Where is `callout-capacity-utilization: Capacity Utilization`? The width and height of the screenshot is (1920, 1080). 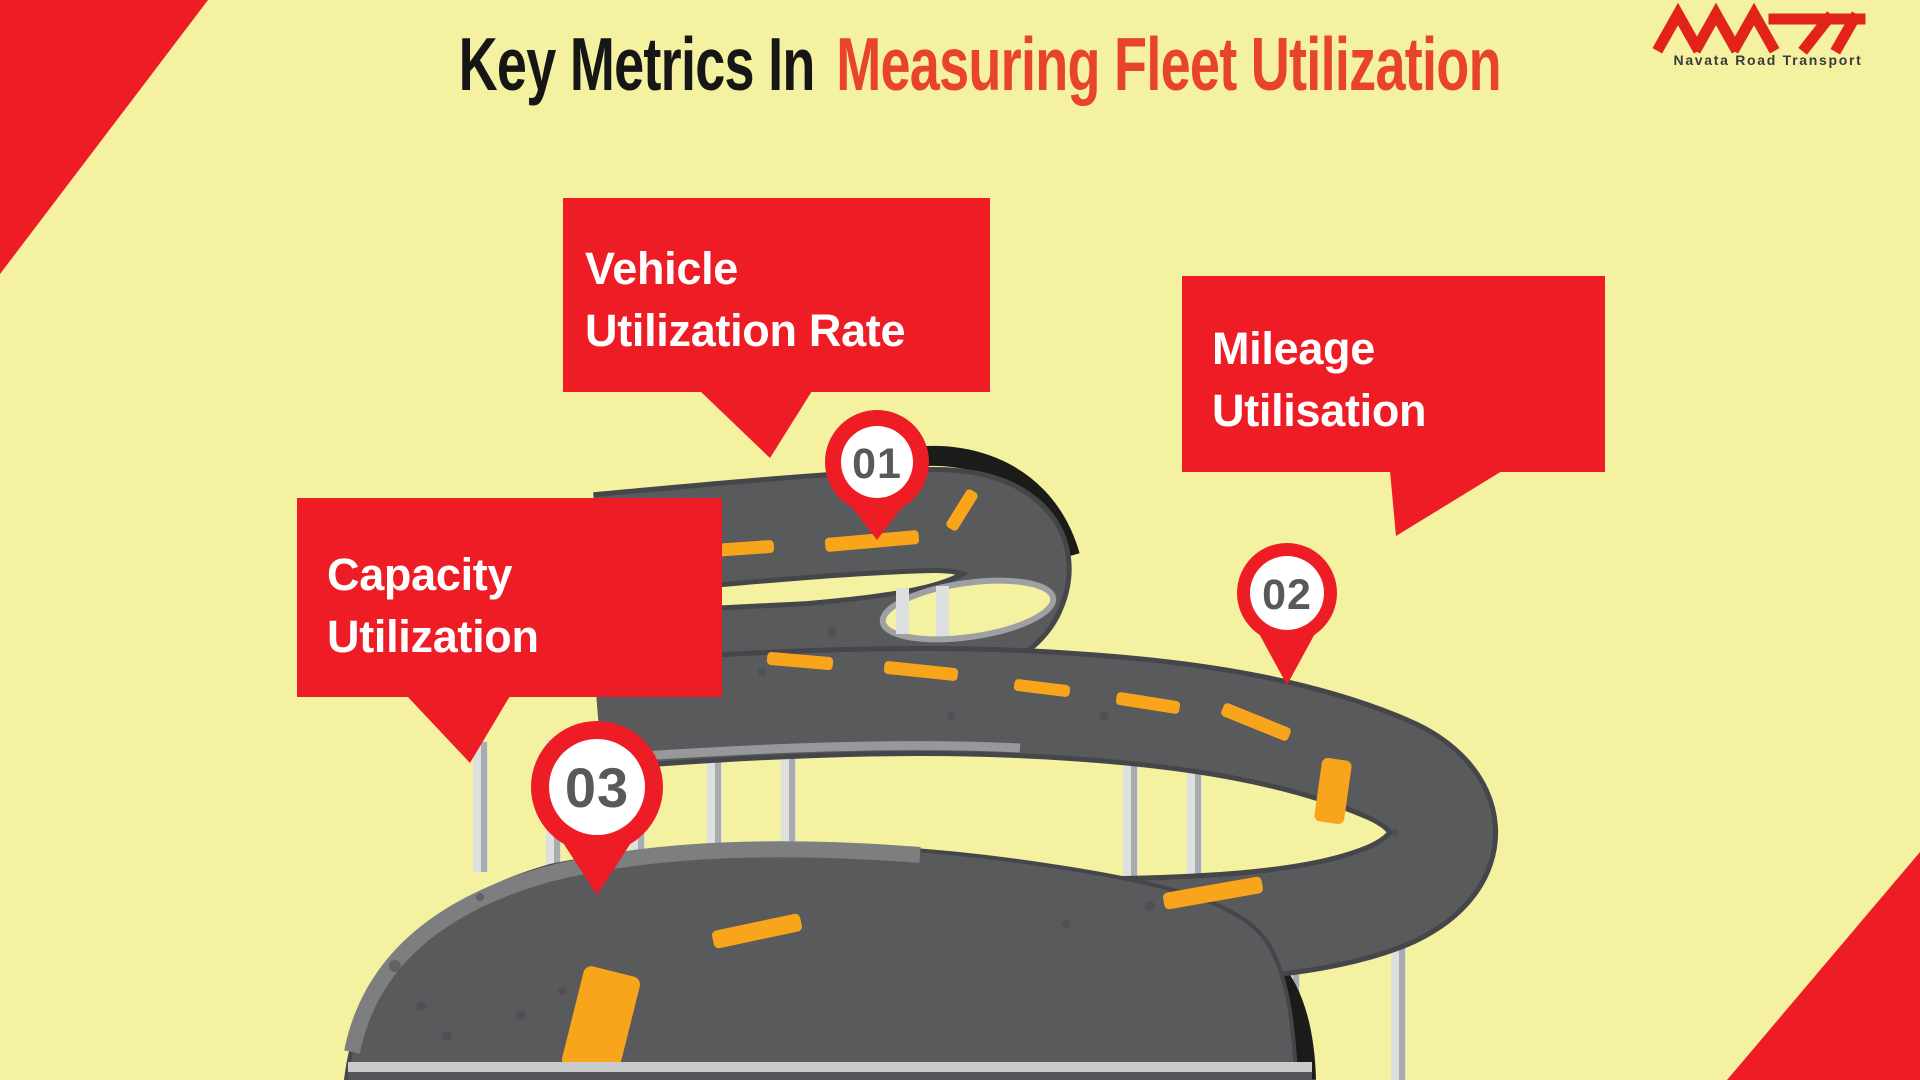 callout-capacity-utilization: Capacity Utilization is located at coordinates (509, 597).